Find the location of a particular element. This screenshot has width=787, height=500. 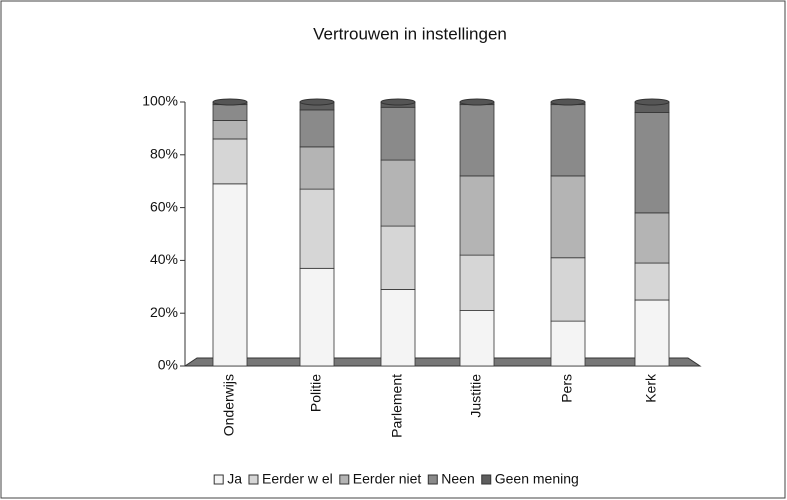

y-tick-label: 20% is located at coordinates (164, 312).